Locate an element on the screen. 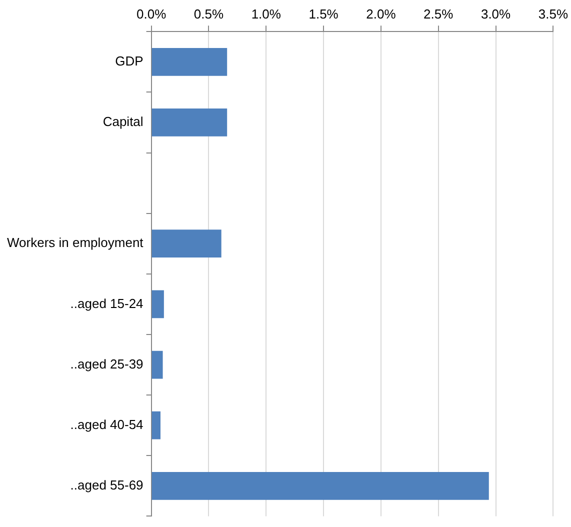 The height and width of the screenshot is (527, 571). y-tick-label: Workers in employment is located at coordinates (75, 242).